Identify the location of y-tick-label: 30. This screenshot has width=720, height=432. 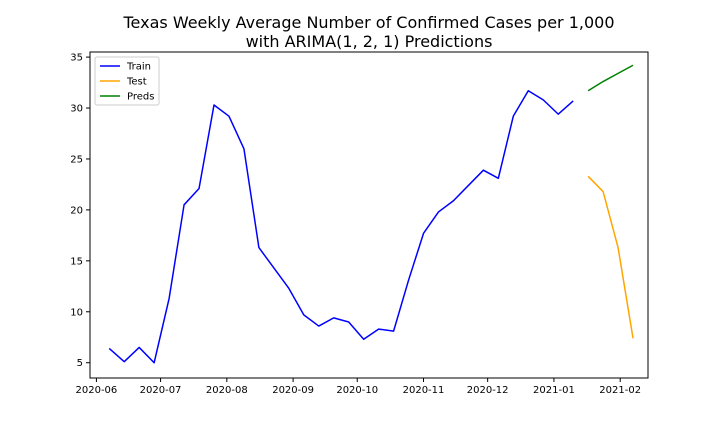
(76, 109).